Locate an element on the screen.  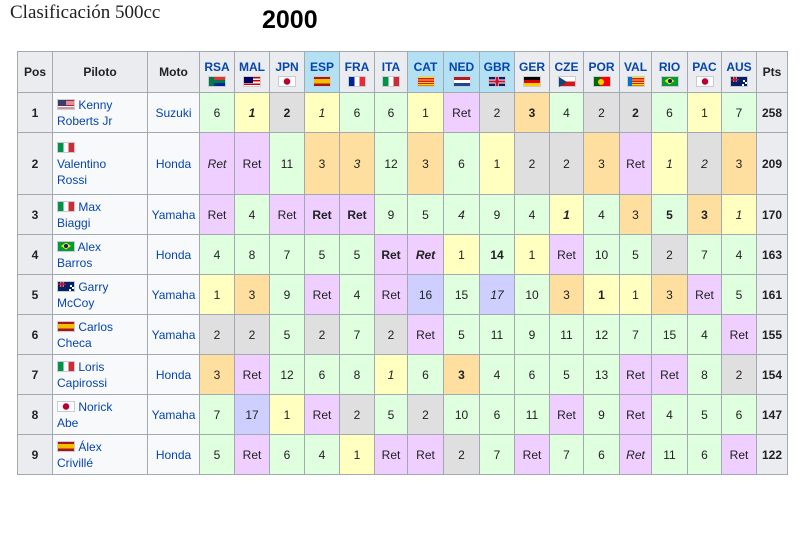
race-header-ita: ITA is located at coordinates (391, 72).